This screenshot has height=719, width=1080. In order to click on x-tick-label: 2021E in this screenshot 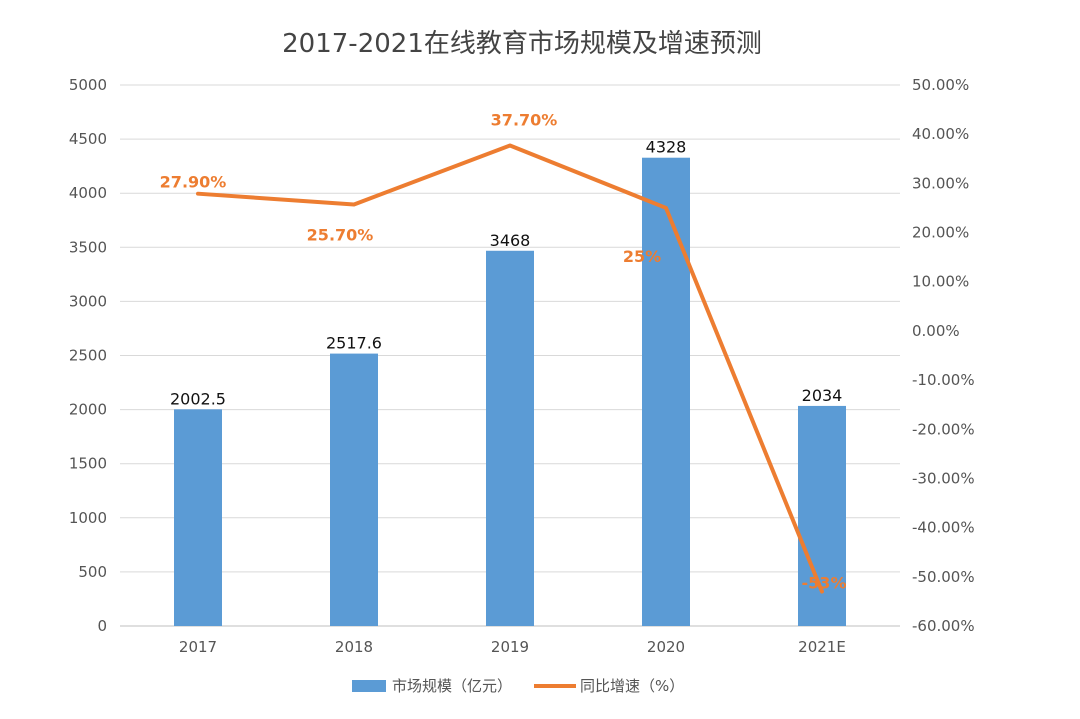, I will do `click(822, 647)`.